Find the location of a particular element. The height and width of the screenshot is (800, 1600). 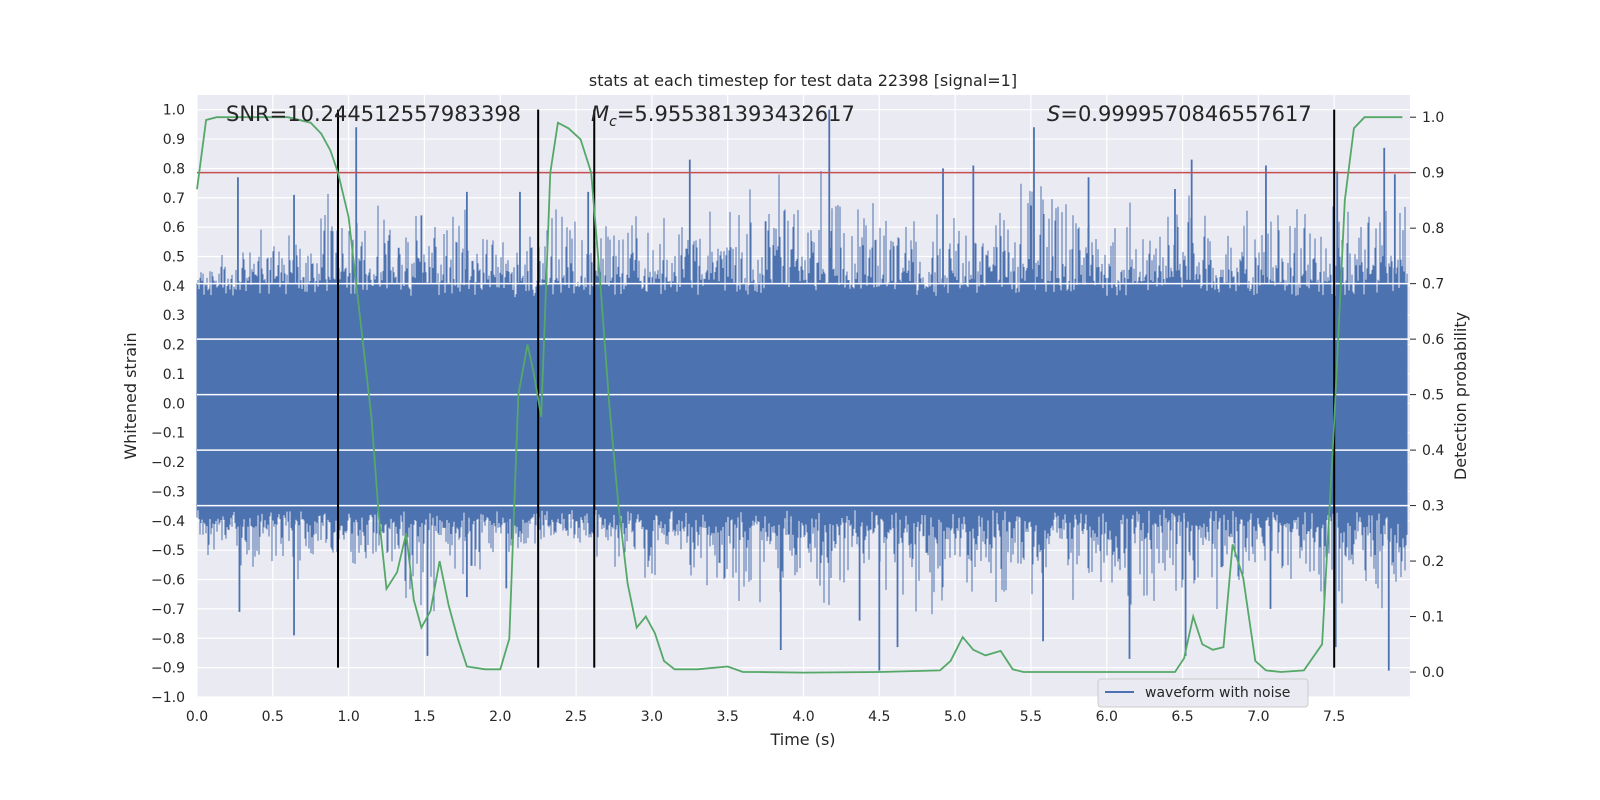

y2-axis-label: Detection probability is located at coordinates (1460, 396).